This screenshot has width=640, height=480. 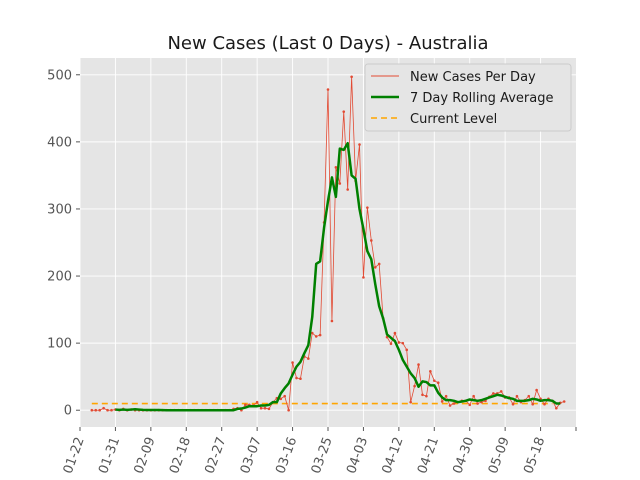 What do you see at coordinates (453, 119) in the screenshot?
I see `legend-label-current-level: Current Level` at bounding box center [453, 119].